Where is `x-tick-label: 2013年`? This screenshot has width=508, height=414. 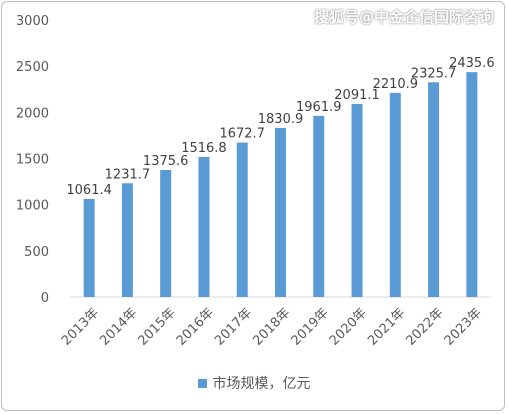 x-tick-label: 2013年 is located at coordinates (80, 326).